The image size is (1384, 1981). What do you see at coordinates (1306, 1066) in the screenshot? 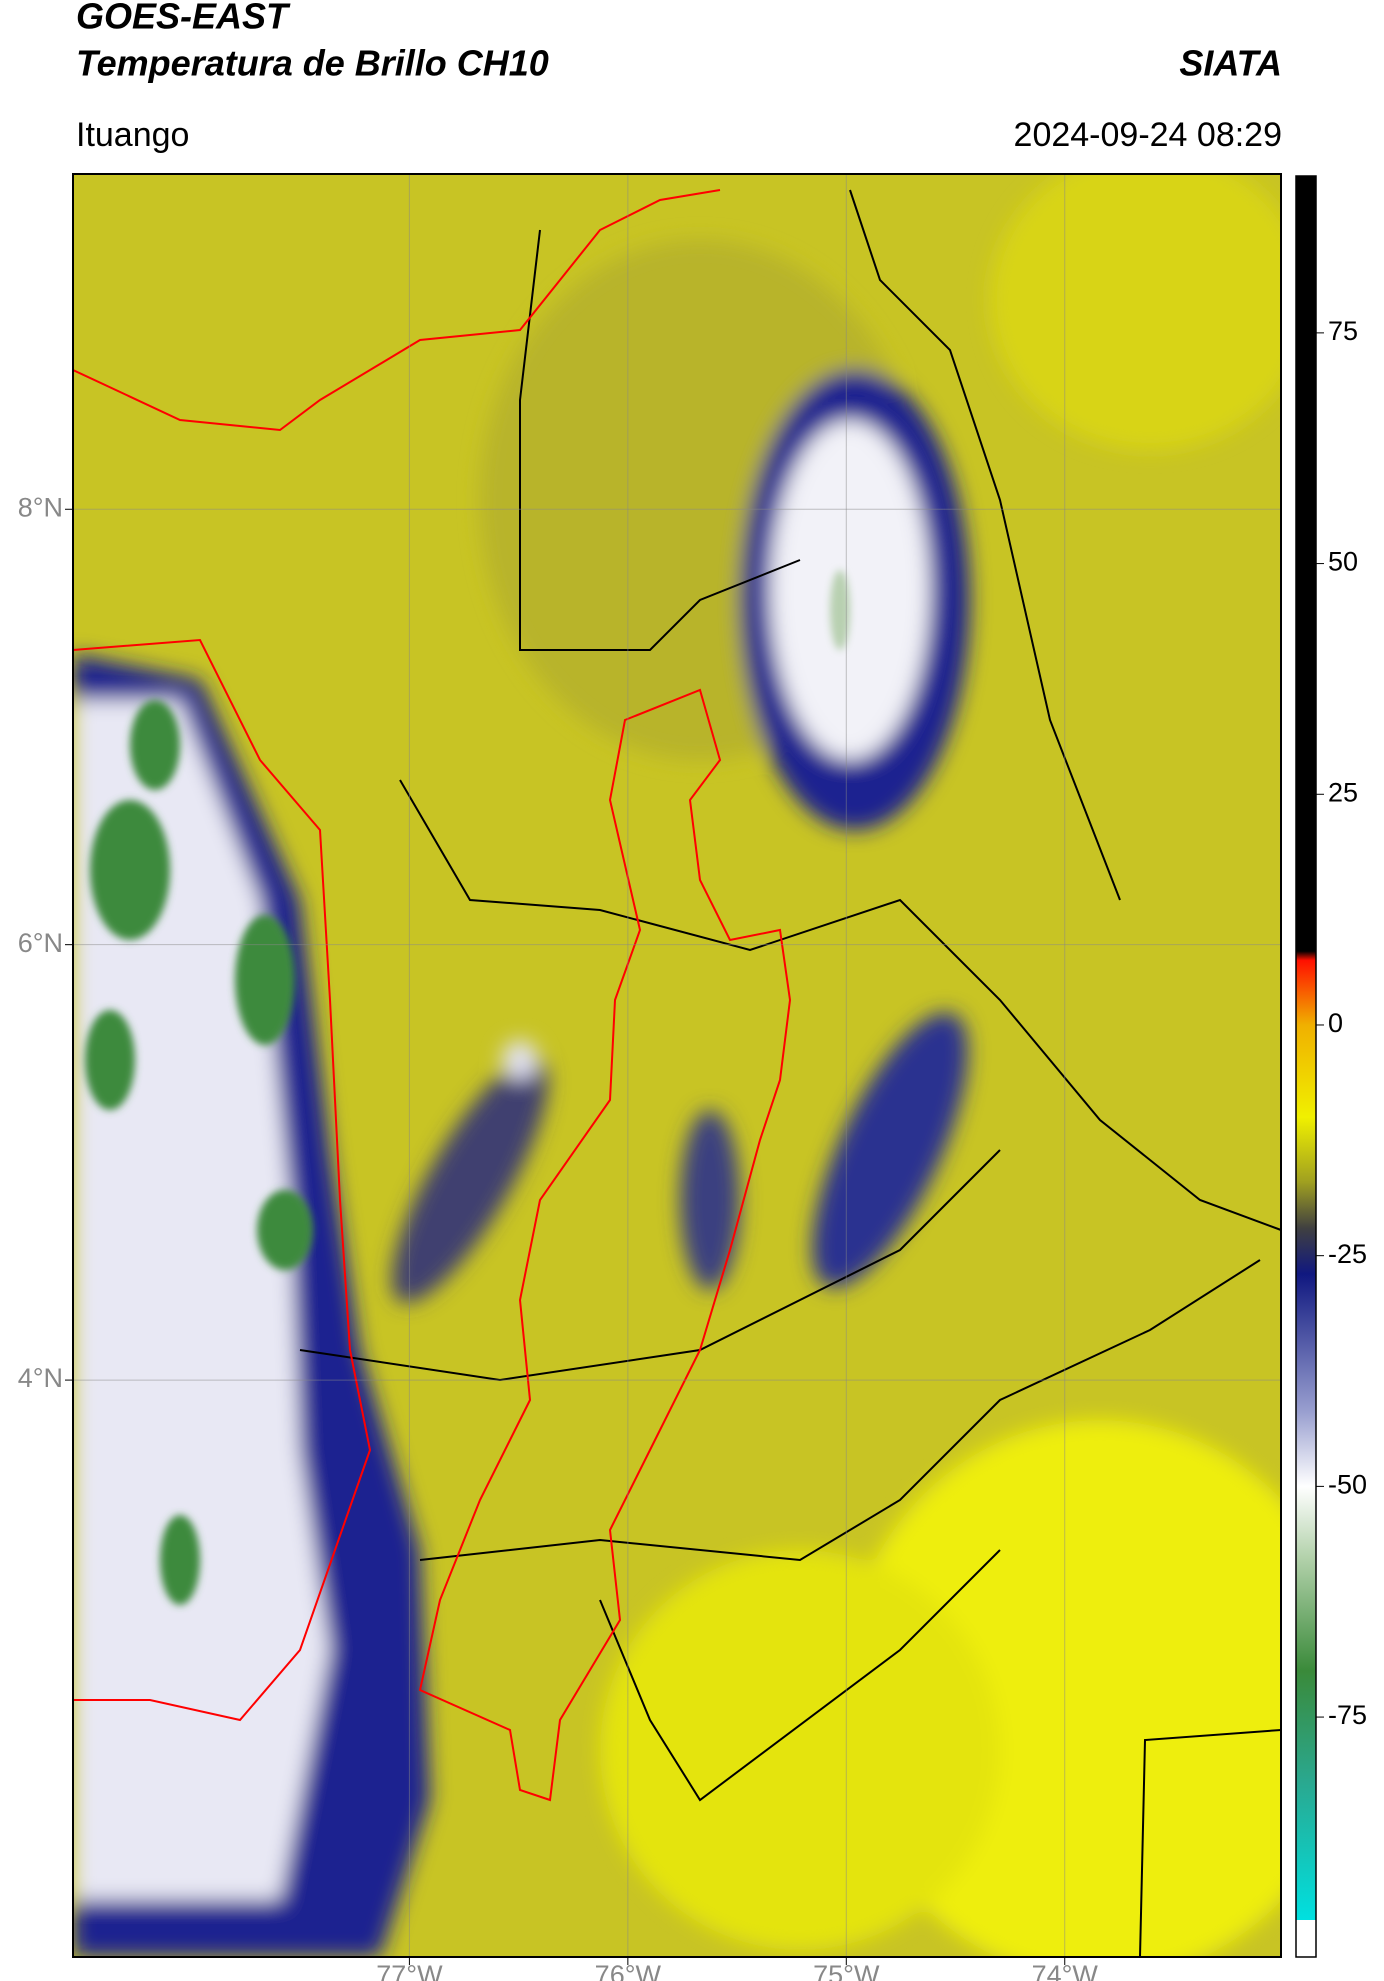
I see `colorbar` at bounding box center [1306, 1066].